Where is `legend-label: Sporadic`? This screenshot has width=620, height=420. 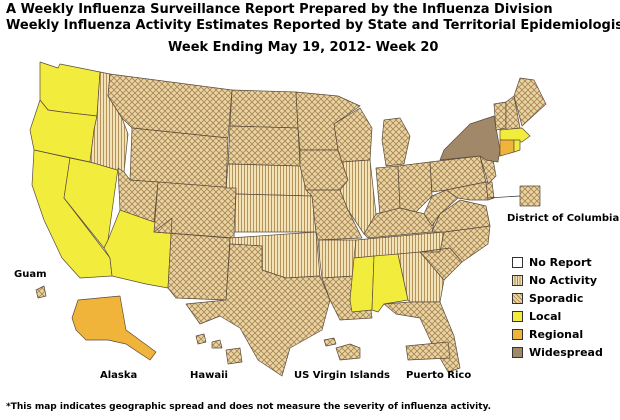
legend-label: Sporadic is located at coordinates (556, 298).